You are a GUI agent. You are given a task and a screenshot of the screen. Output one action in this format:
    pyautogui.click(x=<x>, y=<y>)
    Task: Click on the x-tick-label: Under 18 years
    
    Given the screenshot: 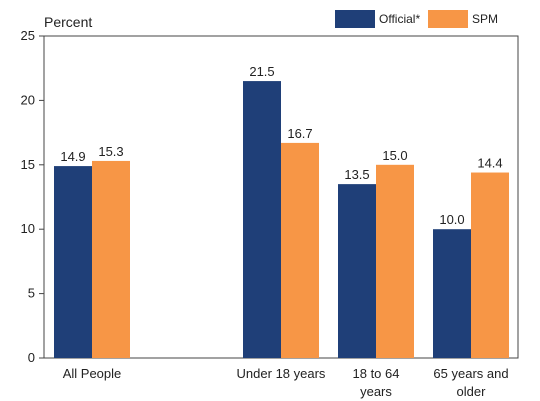 What is the action you would take?
    pyautogui.click(x=281, y=373)
    